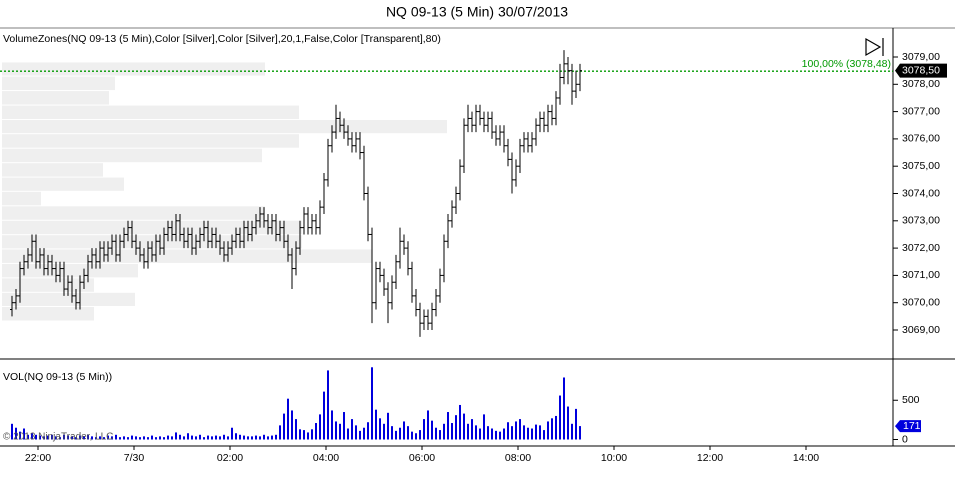  I want to click on y-tick-label: 3074,00, so click(921, 193).